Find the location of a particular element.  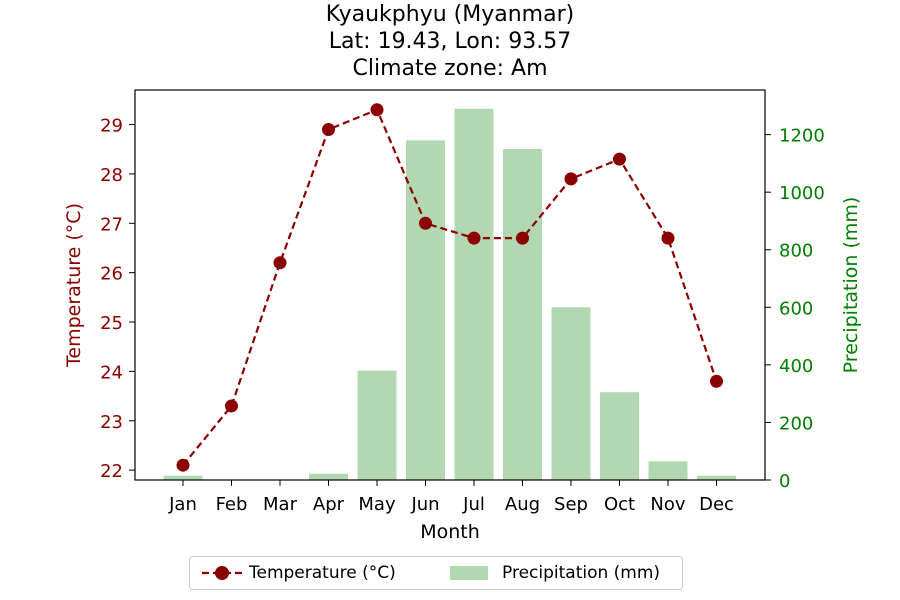

temperature-point-mar is located at coordinates (280, 263).